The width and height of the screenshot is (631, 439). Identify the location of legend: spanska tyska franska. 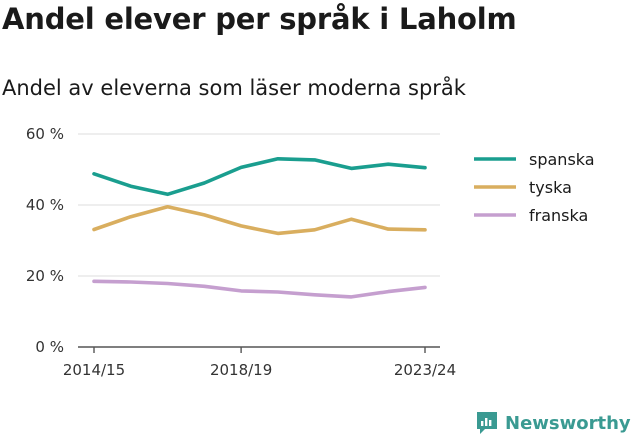
(534, 187).